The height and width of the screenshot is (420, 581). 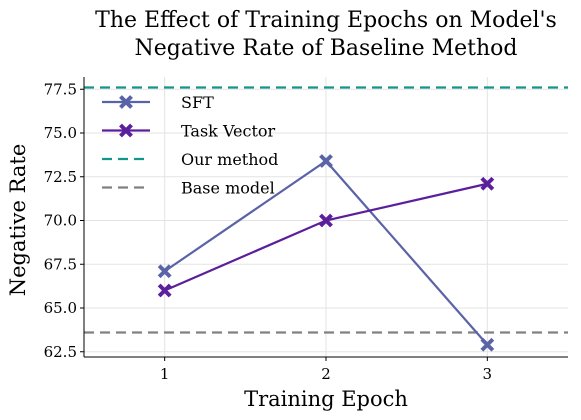 I want to click on legend-marker-sft, so click(x=126, y=102).